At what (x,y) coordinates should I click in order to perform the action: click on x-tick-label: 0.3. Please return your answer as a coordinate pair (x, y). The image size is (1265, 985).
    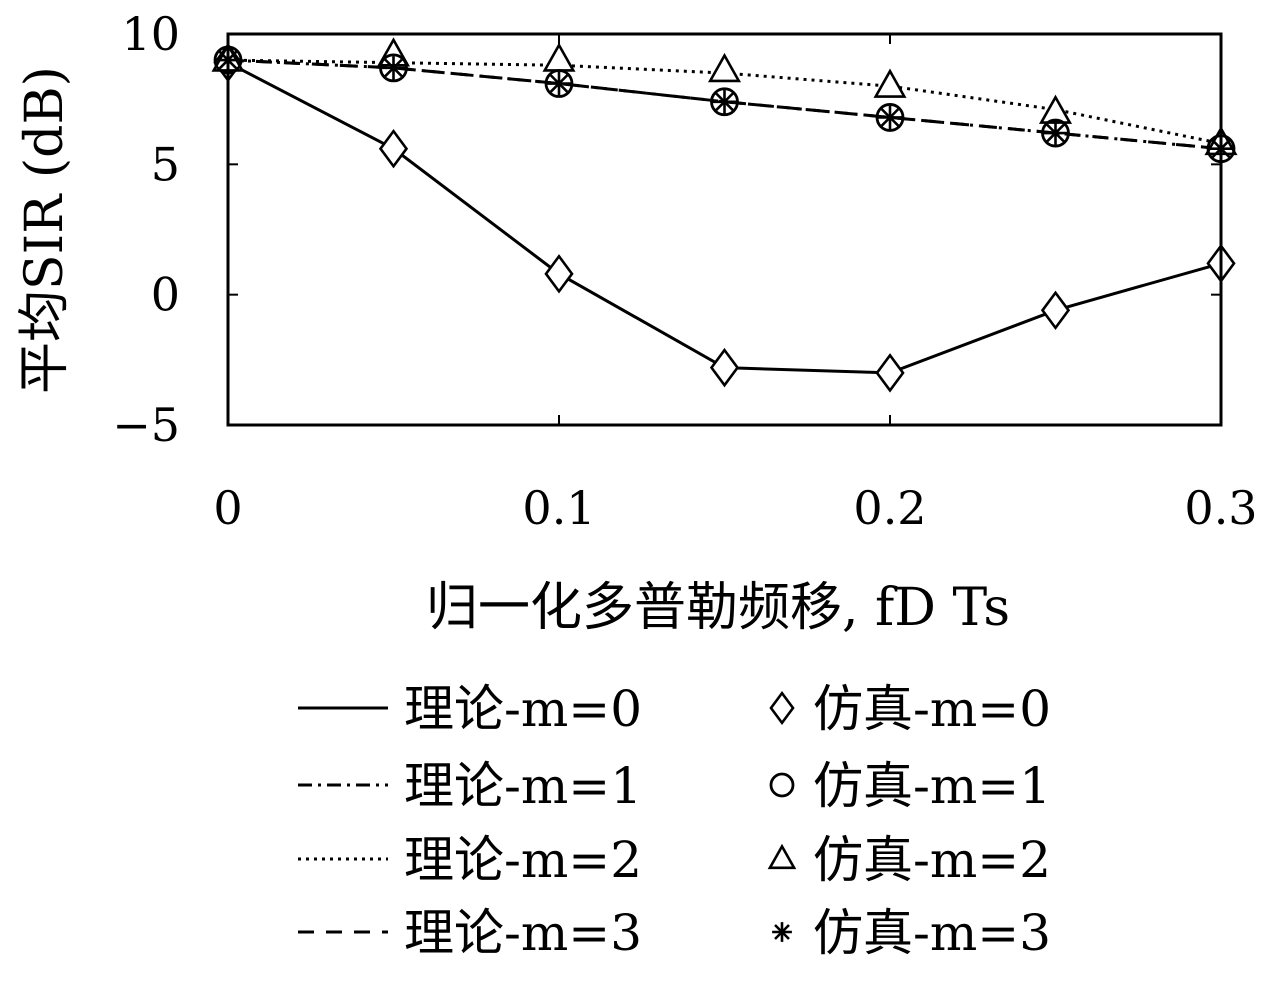
    Looking at the image, I should click on (1220, 508).